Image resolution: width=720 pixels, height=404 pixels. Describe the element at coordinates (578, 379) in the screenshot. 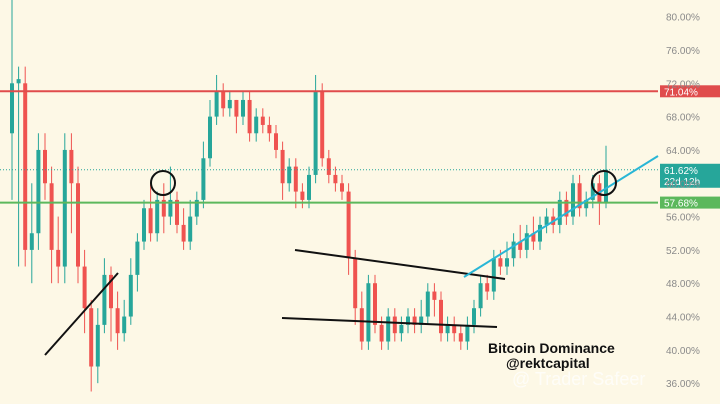

I see `watermark: @ Trader Safeer` at that location.